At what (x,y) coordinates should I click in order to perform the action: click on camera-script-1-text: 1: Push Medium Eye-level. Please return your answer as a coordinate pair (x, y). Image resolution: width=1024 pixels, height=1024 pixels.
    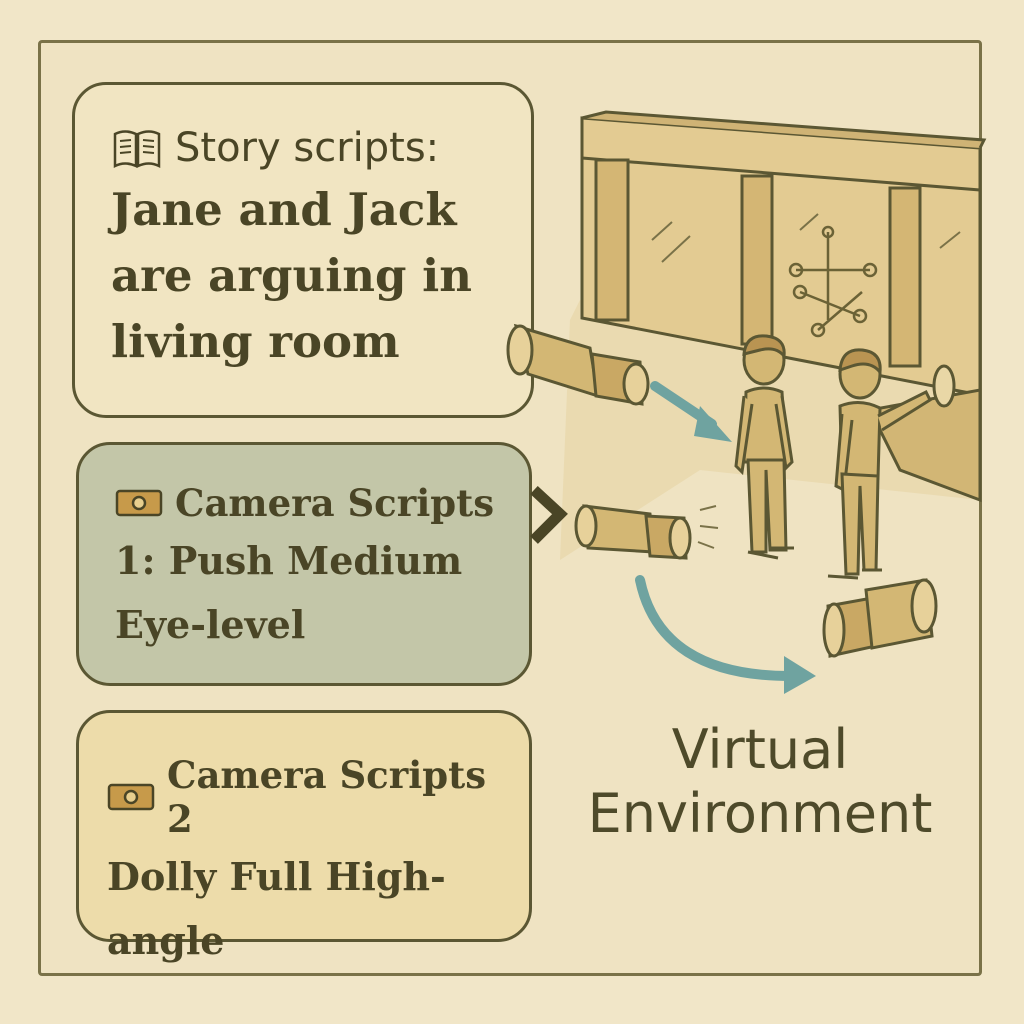
    Looking at the image, I should click on (289, 592).